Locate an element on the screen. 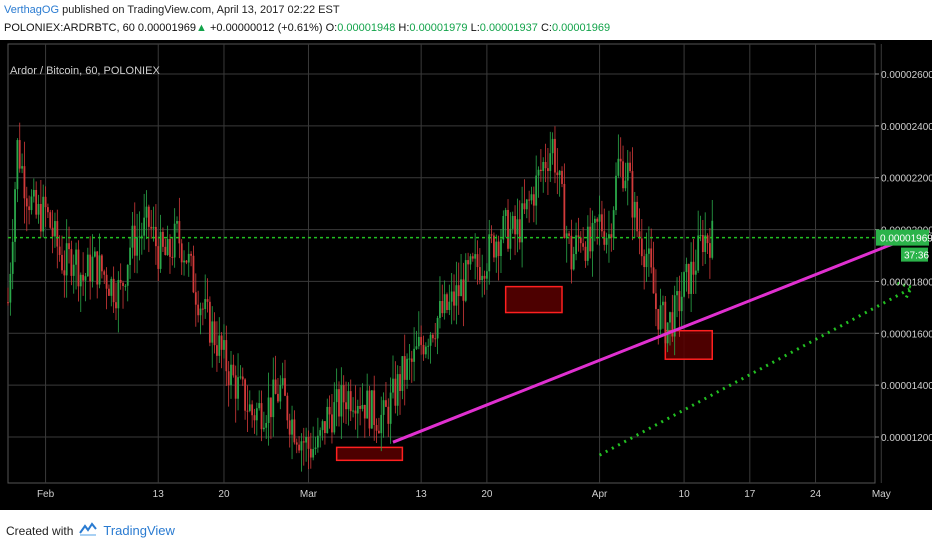 The height and width of the screenshot is (550, 932). low-value: 0.00001937 is located at coordinates (508, 28).